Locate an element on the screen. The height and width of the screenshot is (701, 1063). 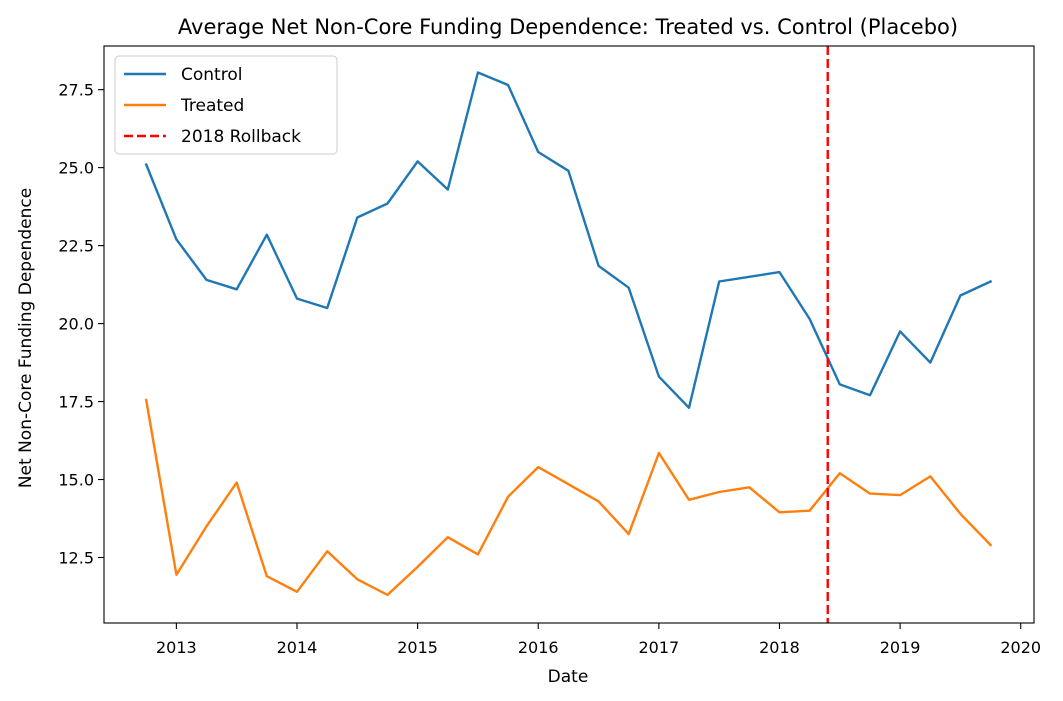
legend: Control Treated 2018 Rollback is located at coordinates (226, 105).